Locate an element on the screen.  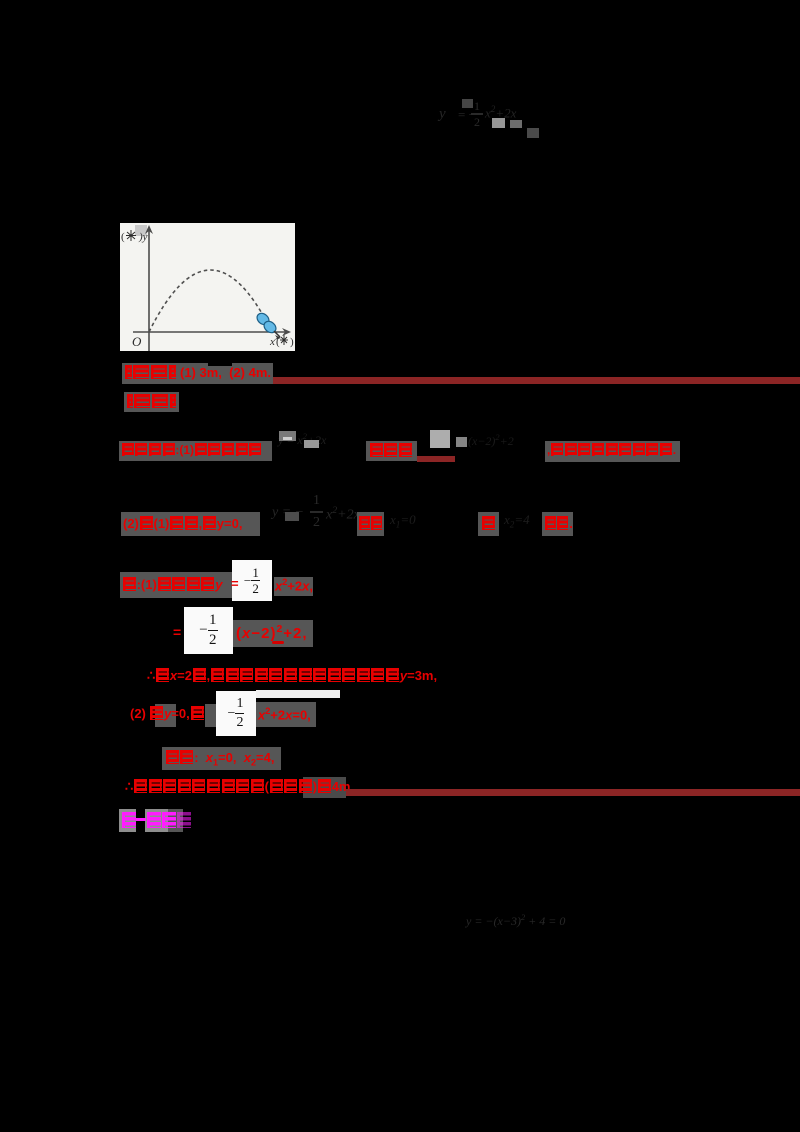
svg-text: O is located at coordinates (137, 341).